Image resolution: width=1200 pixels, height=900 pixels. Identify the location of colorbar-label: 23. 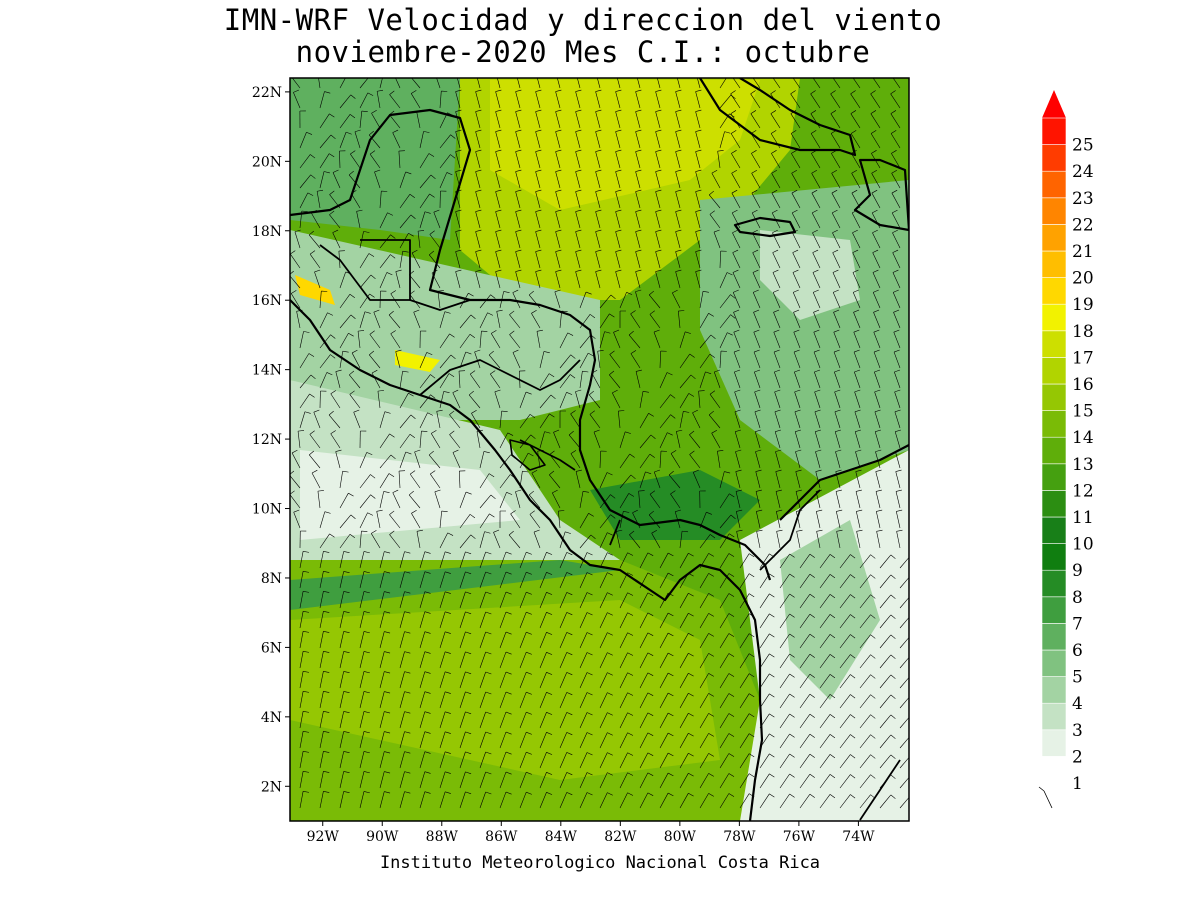
(1083, 199).